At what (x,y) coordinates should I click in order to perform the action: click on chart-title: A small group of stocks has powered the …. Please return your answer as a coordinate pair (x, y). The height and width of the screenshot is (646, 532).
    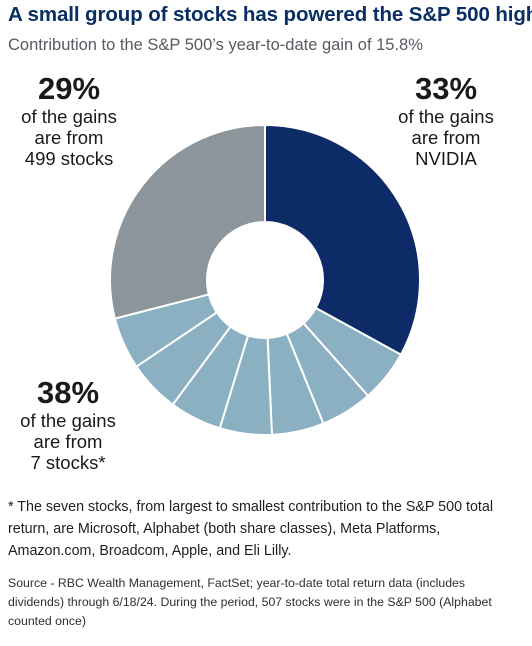
    Looking at the image, I should click on (270, 14).